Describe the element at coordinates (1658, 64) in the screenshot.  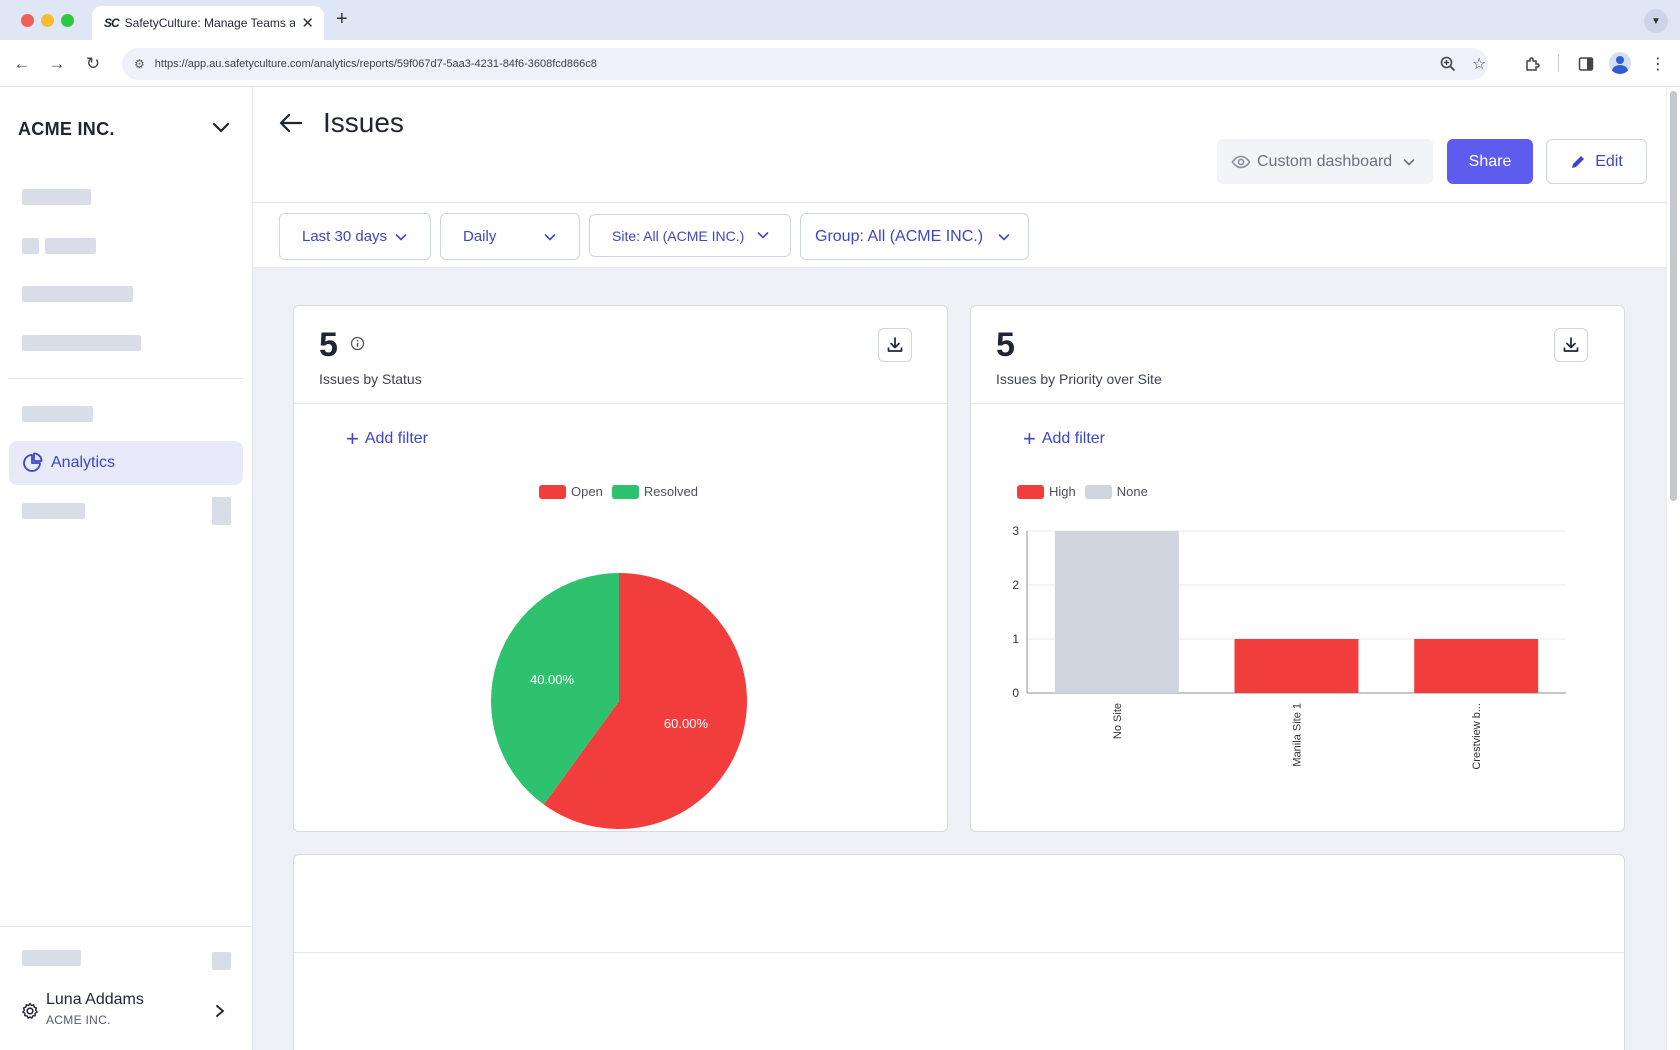
I see `browser-menu-icon: ⋮` at that location.